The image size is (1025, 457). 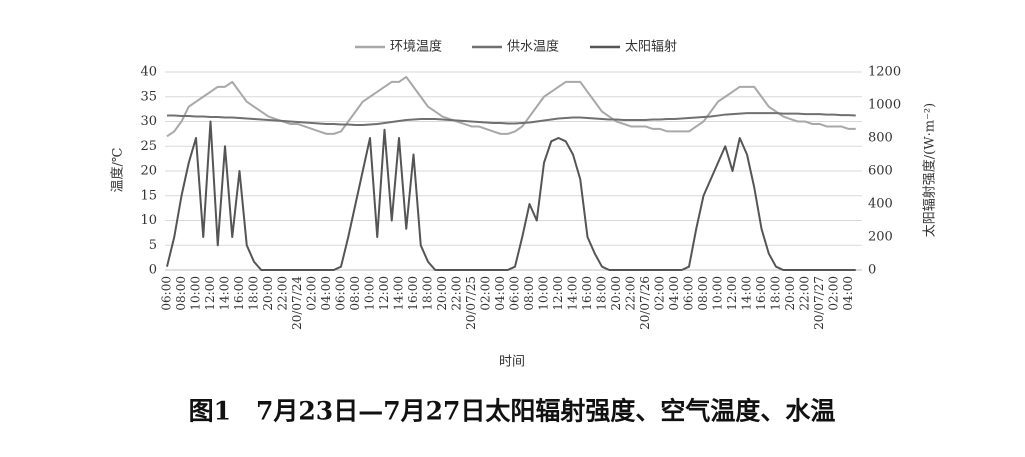 What do you see at coordinates (512, 411) in the screenshot?
I see `caption: 图1 7月23日—7月27日太阳辐射强度、空气温度、水温` at bounding box center [512, 411].